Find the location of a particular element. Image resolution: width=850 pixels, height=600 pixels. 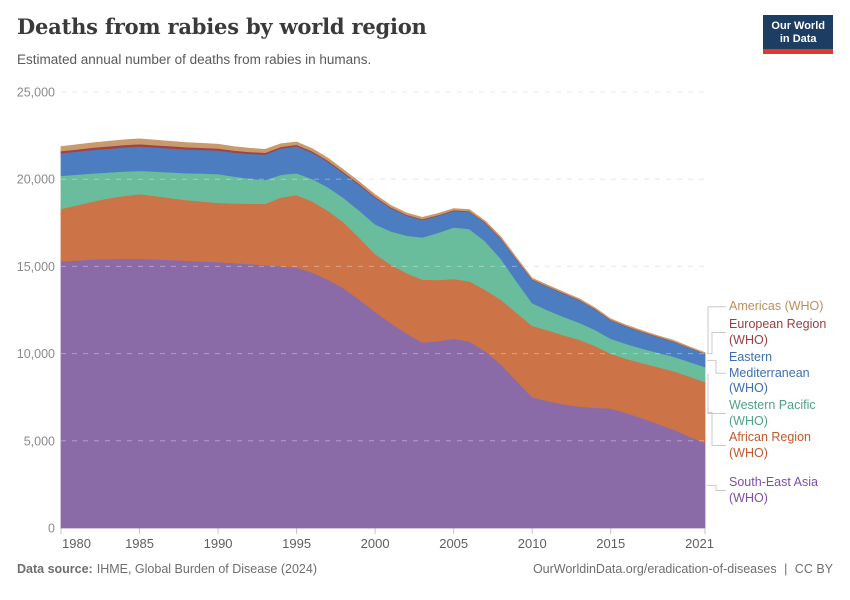

legend-item-americas: Americas (WHO) is located at coordinates (788, 307).